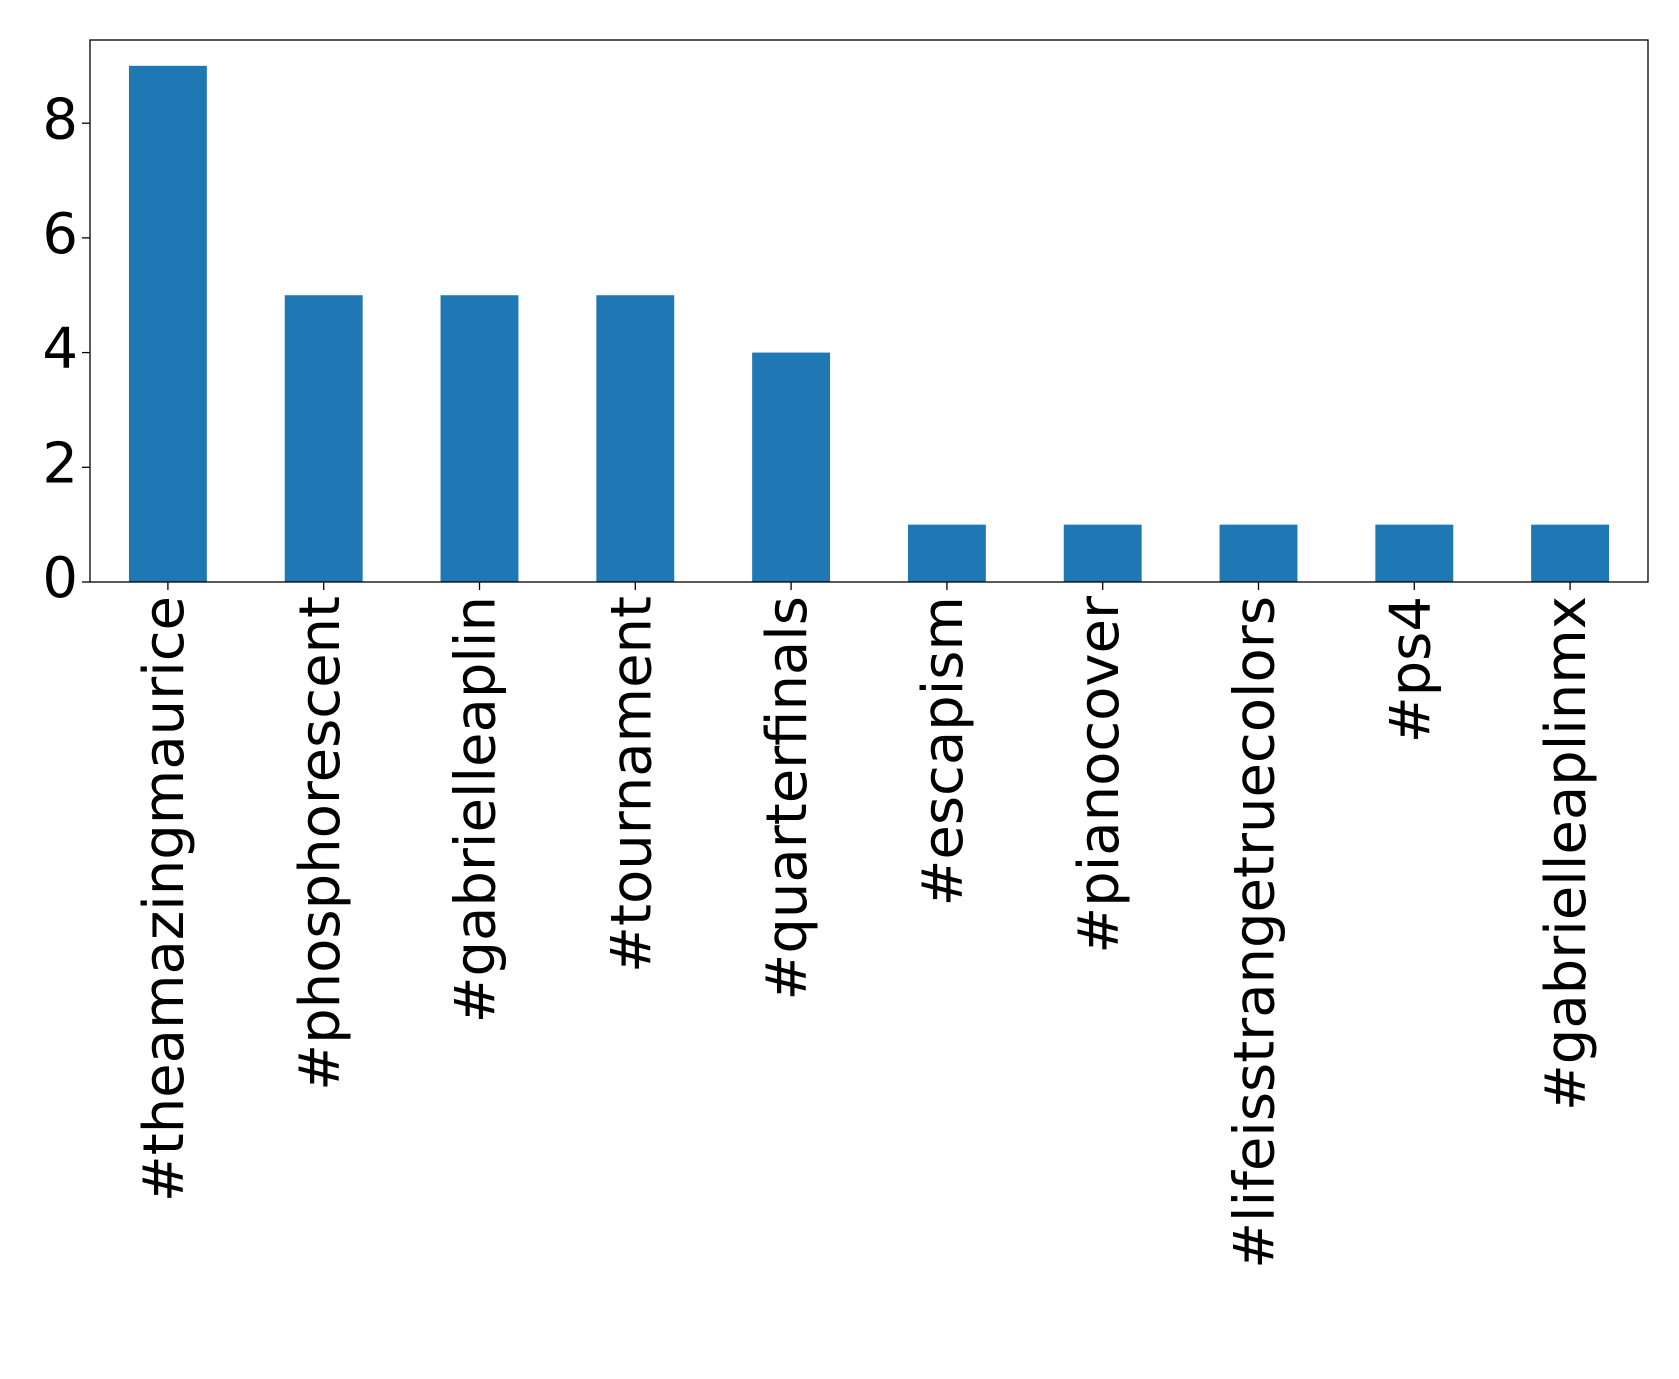  I want to click on x-tick-label: #phosphorescent, so click(320, 843).